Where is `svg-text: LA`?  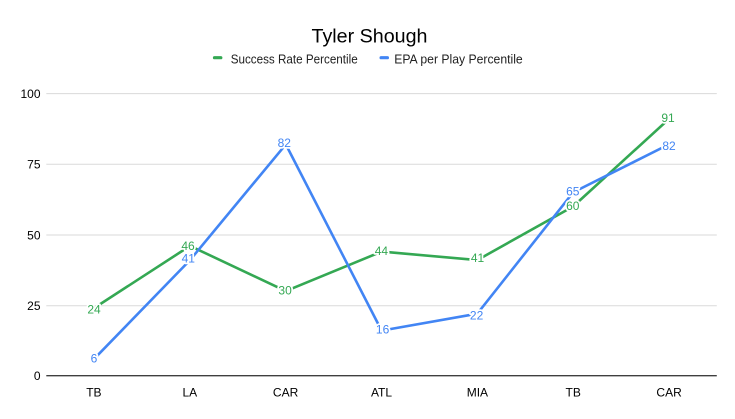
svg-text: LA is located at coordinates (189, 392).